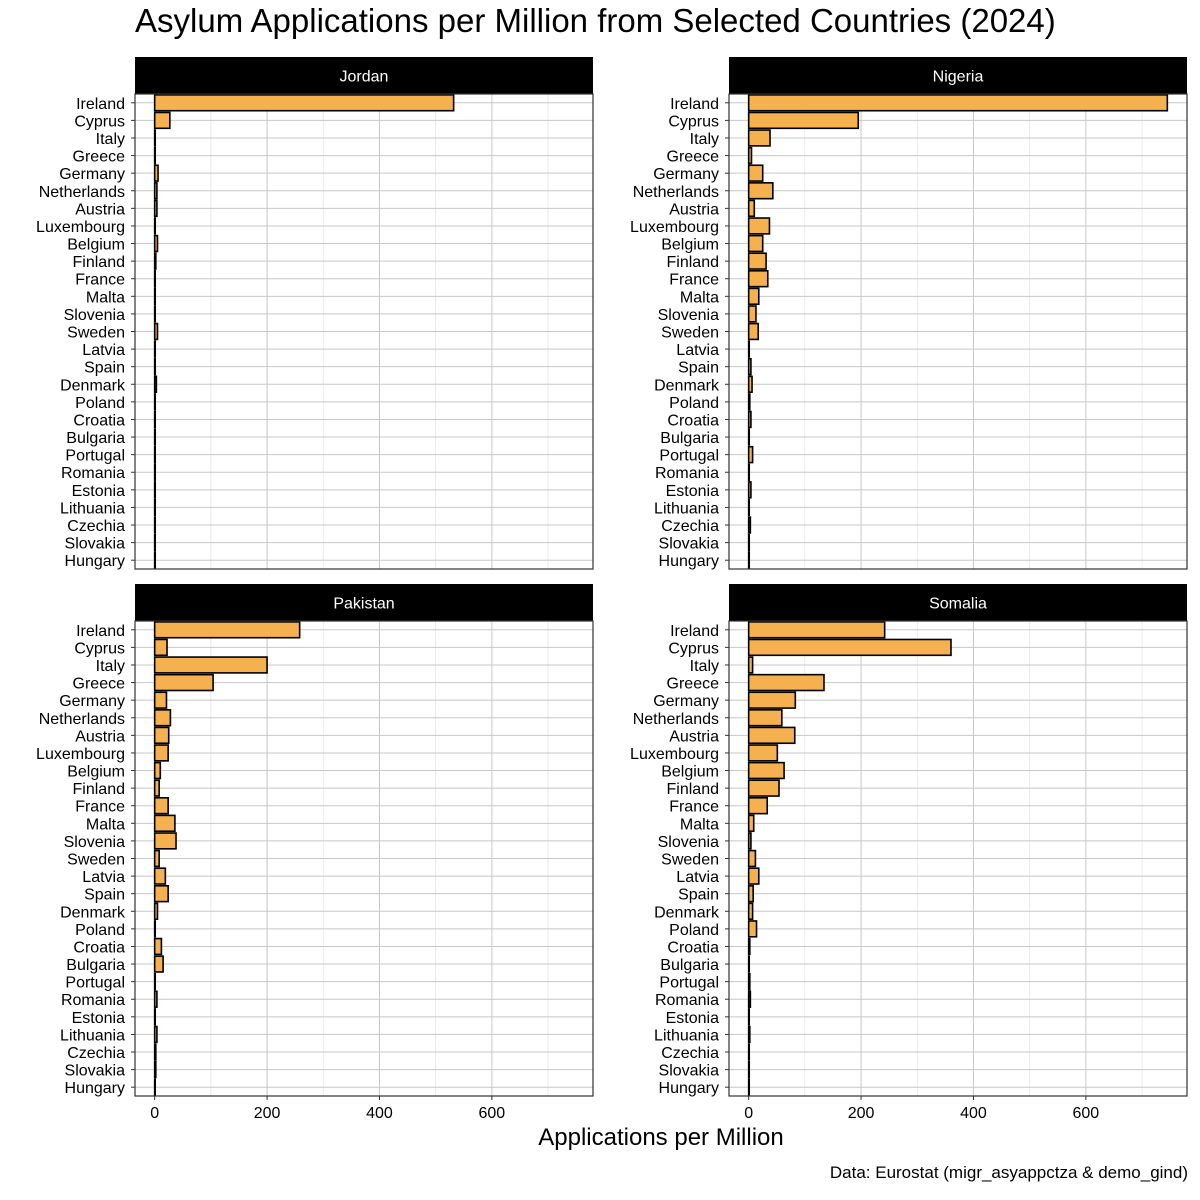 This screenshot has width=1200, height=1200. I want to click on x-tick-label: 600, so click(491, 1113).